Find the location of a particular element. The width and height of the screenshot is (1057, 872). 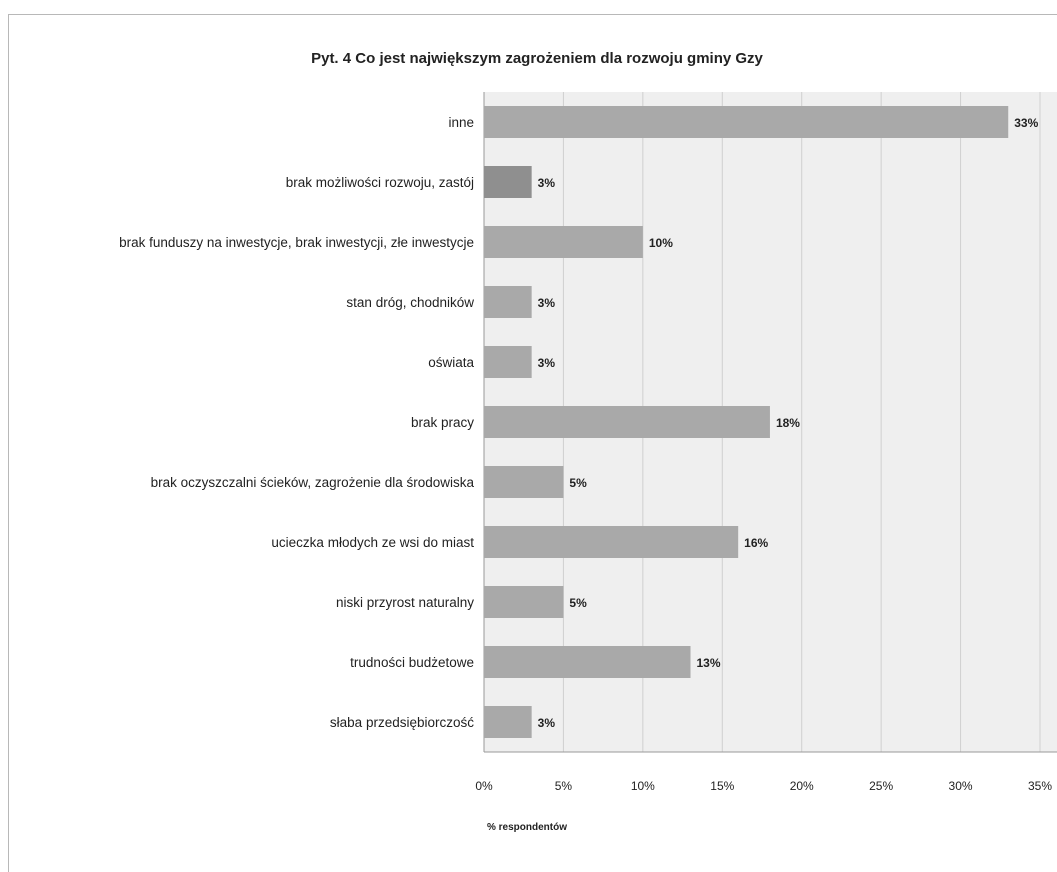

x-tick-label: 25% is located at coordinates (881, 786).